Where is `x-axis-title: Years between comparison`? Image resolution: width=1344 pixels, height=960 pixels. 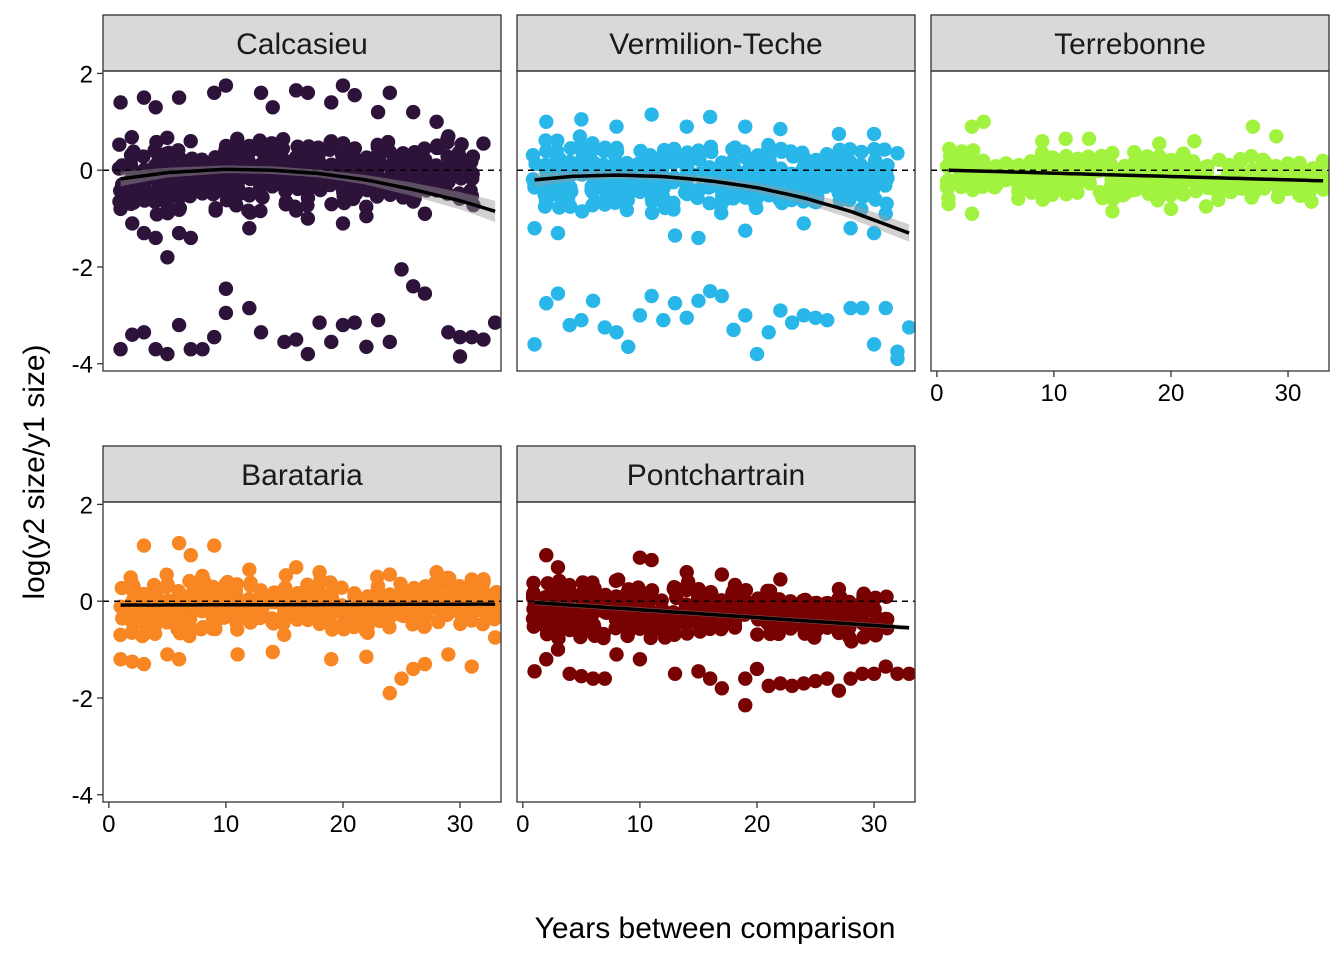 x-axis-title: Years between comparison is located at coordinates (715, 928).